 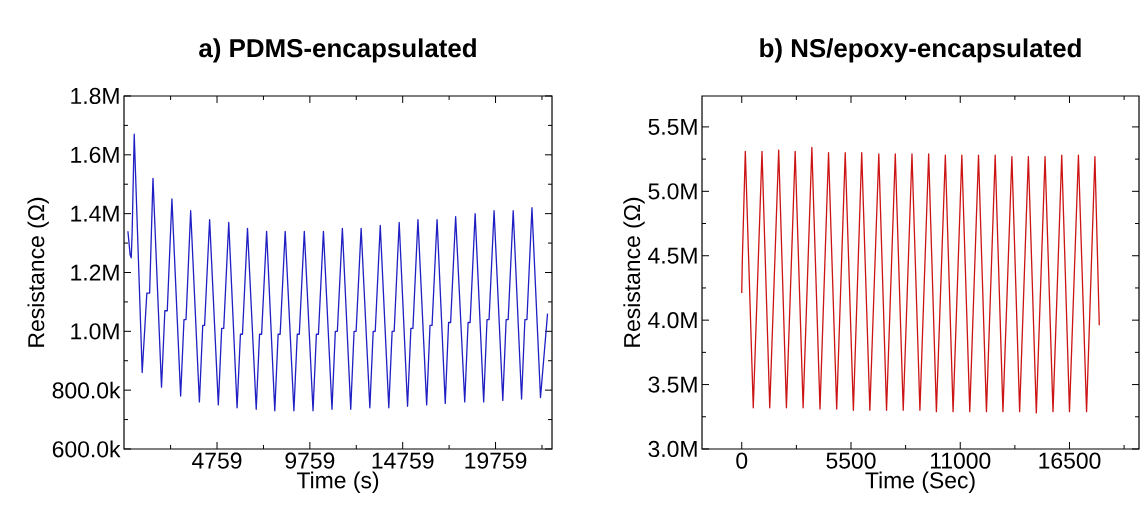 I want to click on y-tick-label: 5.0M, so click(x=672, y=191).